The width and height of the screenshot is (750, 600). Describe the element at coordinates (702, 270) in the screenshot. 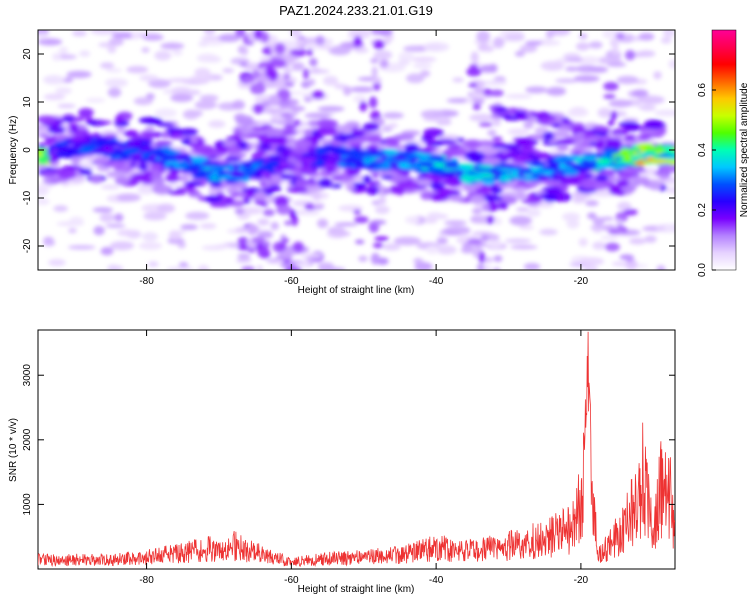

I see `colorbar-tick-label: 0.0` at that location.